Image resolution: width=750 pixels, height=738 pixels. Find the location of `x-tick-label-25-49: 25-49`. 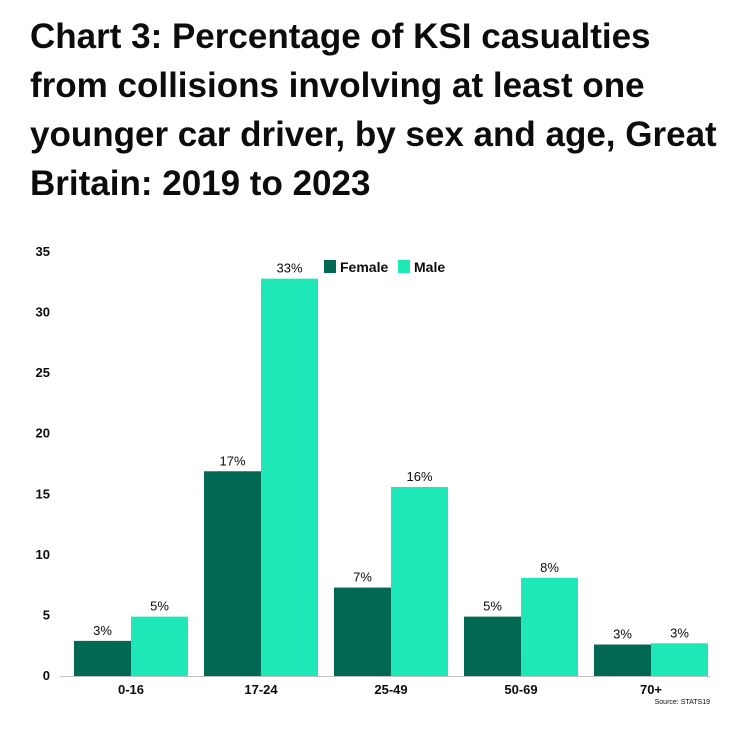

x-tick-label-25-49: 25-49 is located at coordinates (390, 689).